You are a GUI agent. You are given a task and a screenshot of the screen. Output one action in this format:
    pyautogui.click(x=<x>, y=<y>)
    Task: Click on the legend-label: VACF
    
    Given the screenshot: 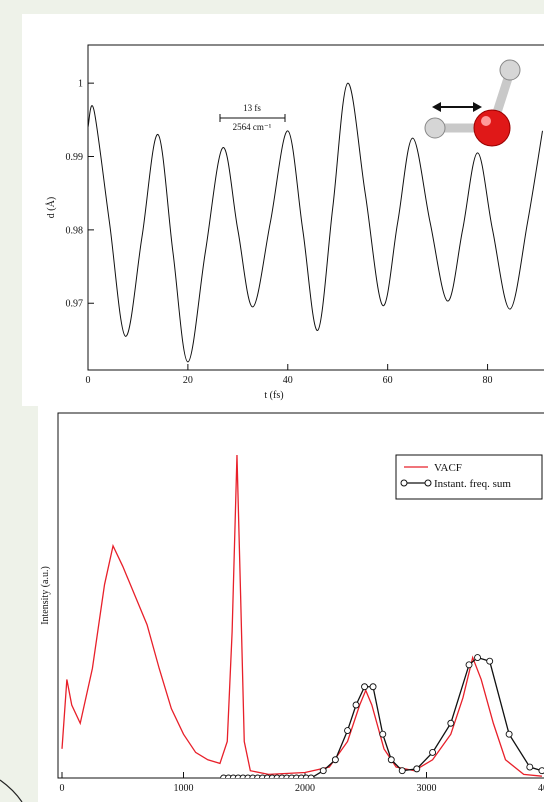 What is the action you would take?
    pyautogui.click(x=448, y=468)
    